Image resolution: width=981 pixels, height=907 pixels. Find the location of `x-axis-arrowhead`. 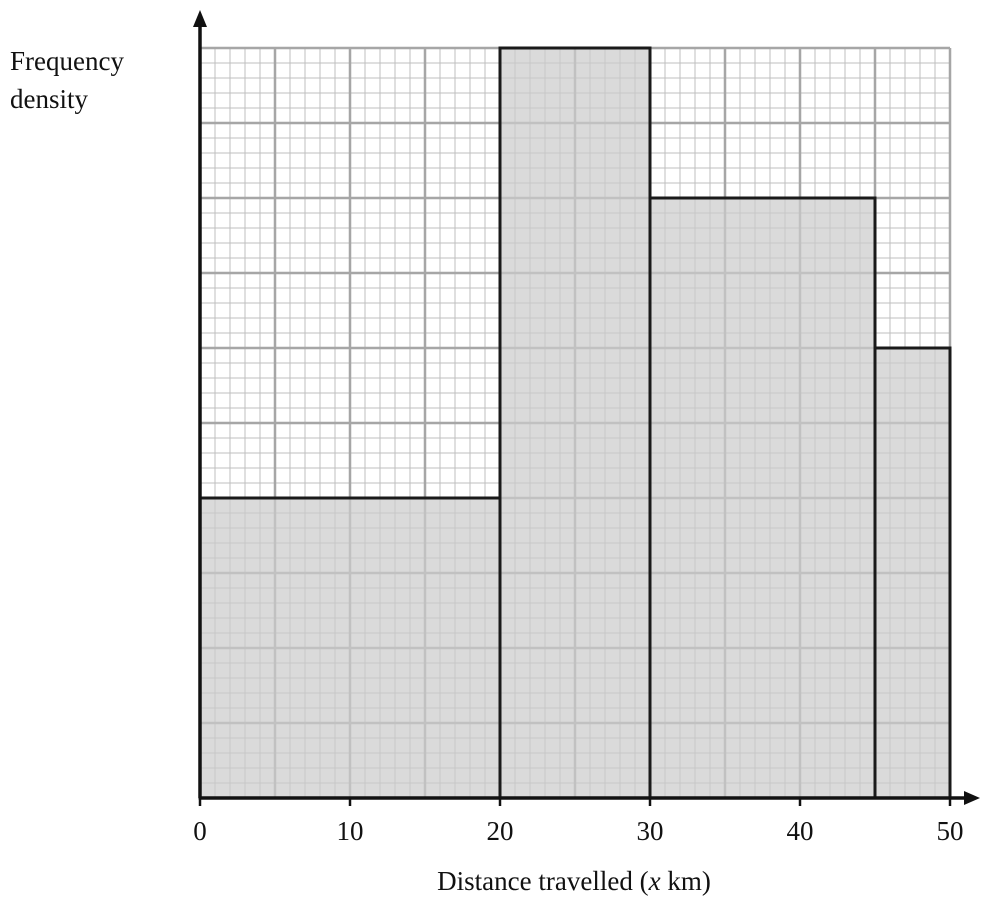

x-axis-arrowhead is located at coordinates (972, 798).